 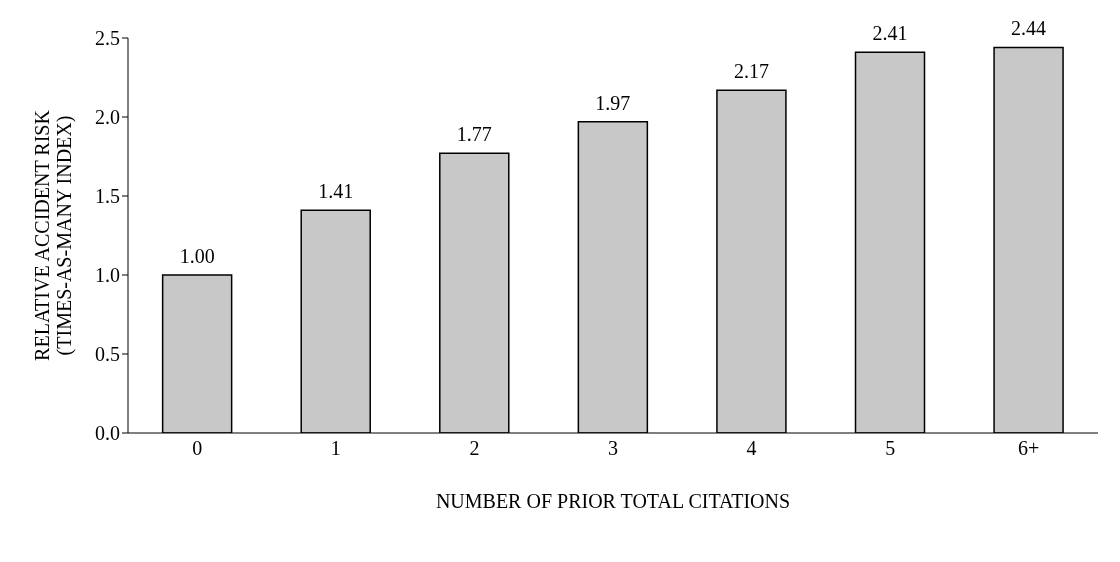 What do you see at coordinates (107, 117) in the screenshot?
I see `y-tick-label: 2.0` at bounding box center [107, 117].